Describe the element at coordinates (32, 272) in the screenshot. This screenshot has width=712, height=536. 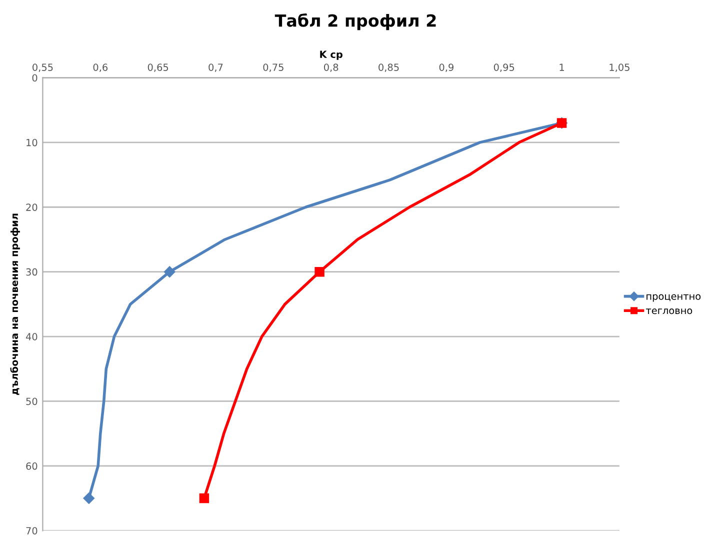
I see `y-tick-label: 30` at that location.